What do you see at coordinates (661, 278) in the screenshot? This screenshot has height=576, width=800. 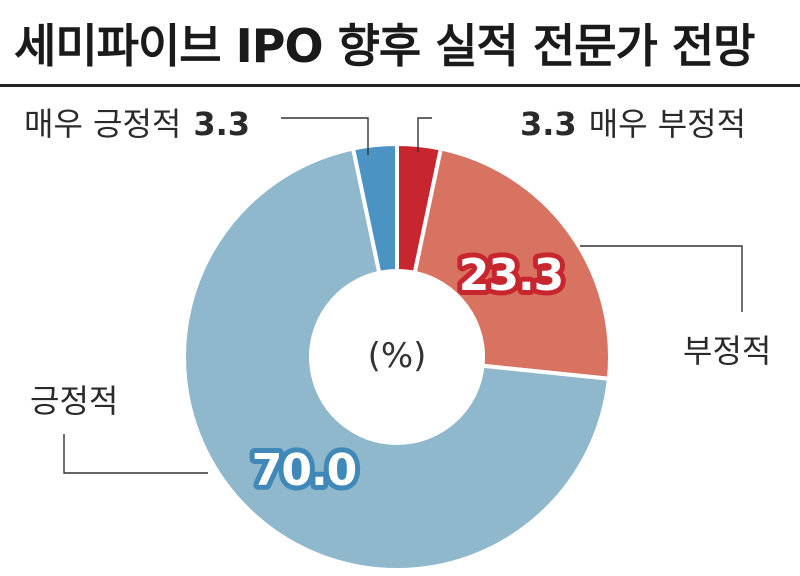 I see `leader-line-negative` at bounding box center [661, 278].